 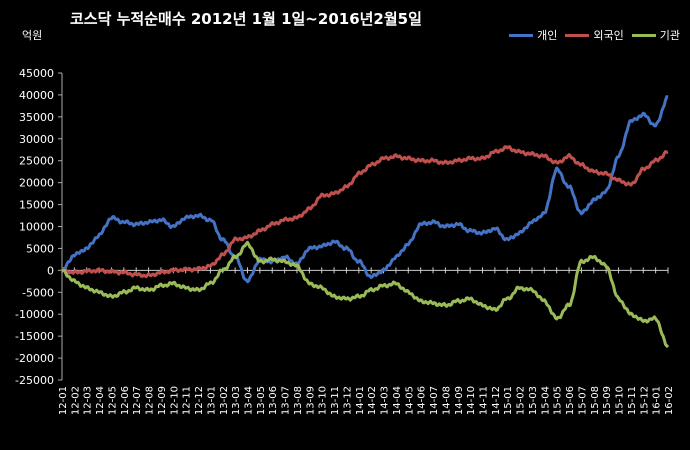 What do you see at coordinates (137, 400) in the screenshot?
I see `x-tick-label: 12-07` at bounding box center [137, 400].